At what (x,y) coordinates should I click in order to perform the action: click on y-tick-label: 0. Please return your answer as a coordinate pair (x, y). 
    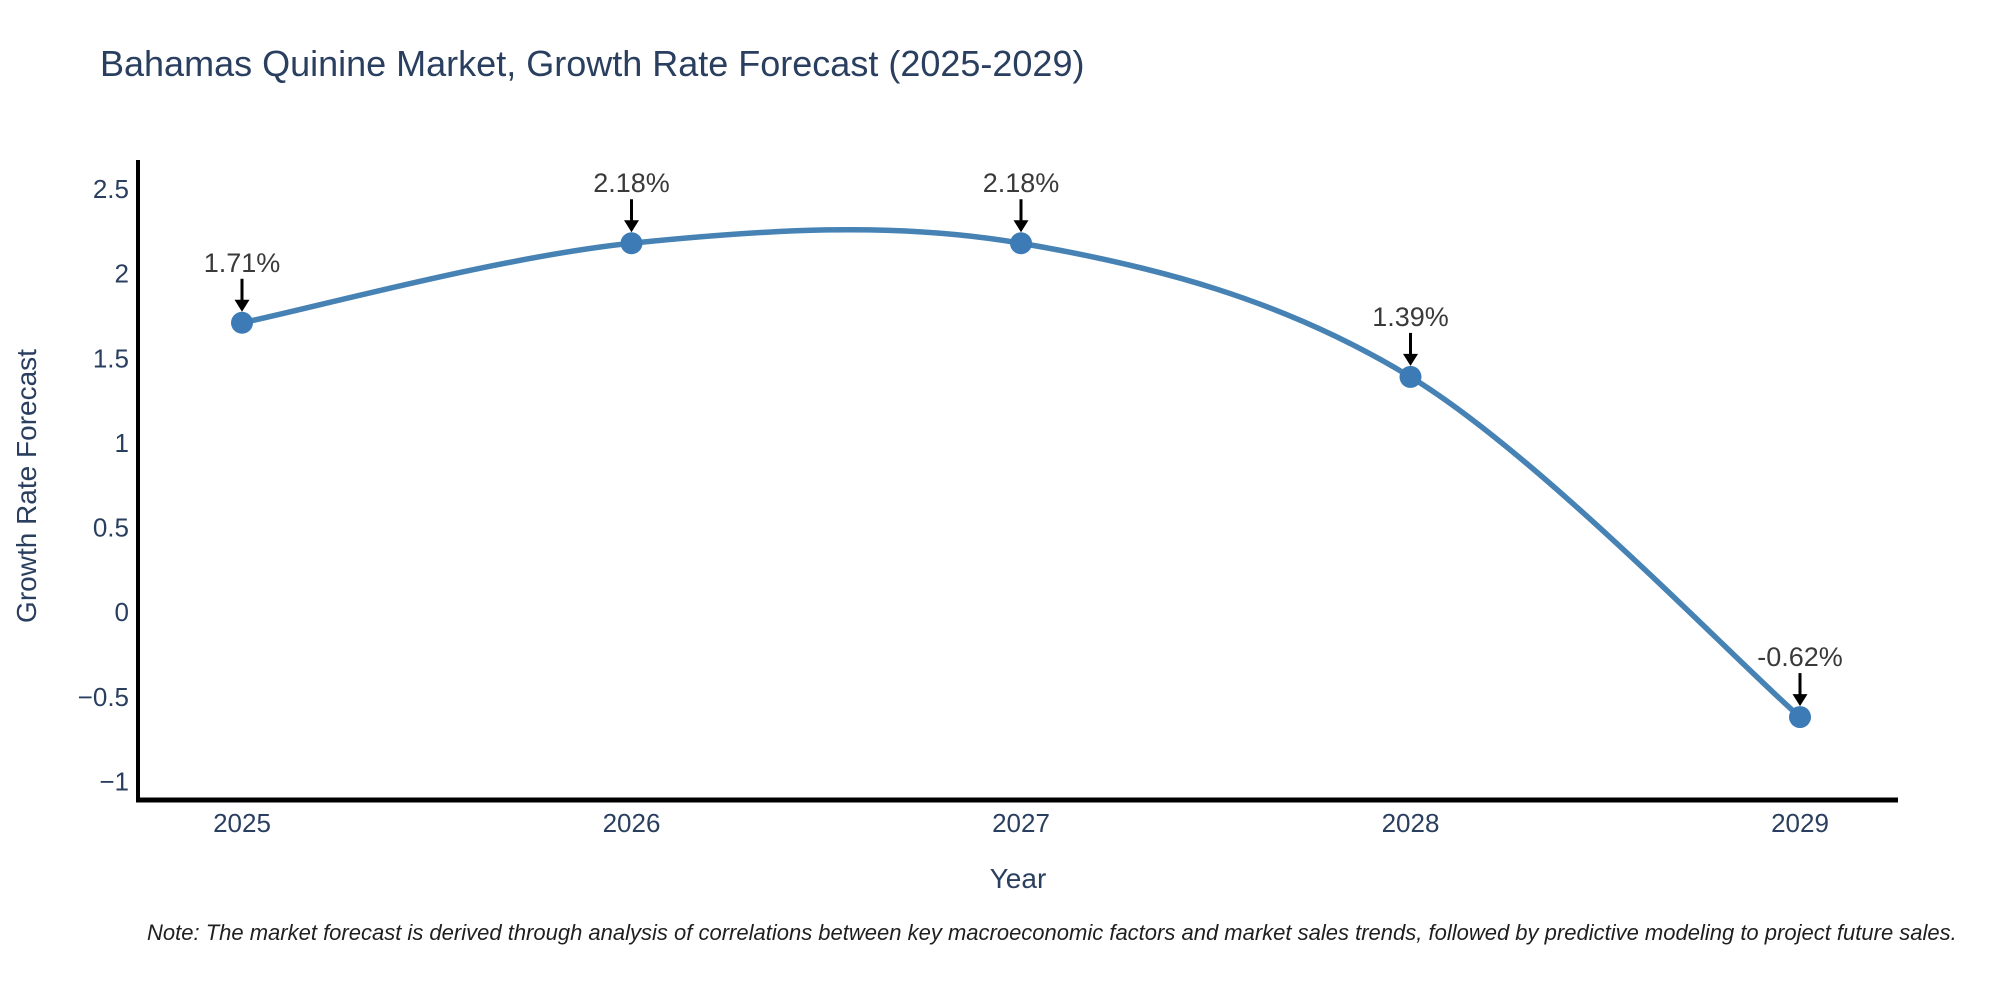
    Looking at the image, I should click on (122, 612).